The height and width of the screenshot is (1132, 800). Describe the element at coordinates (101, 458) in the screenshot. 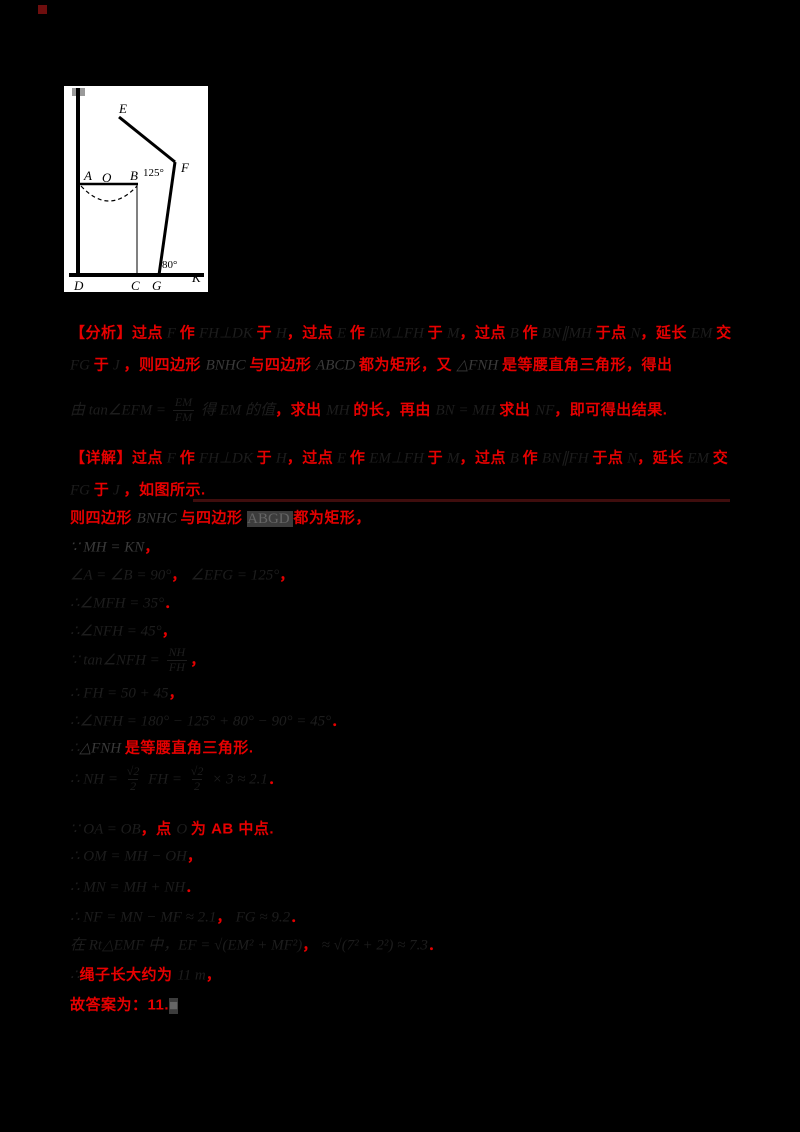

I see `text-segment: 【详解】` at that location.